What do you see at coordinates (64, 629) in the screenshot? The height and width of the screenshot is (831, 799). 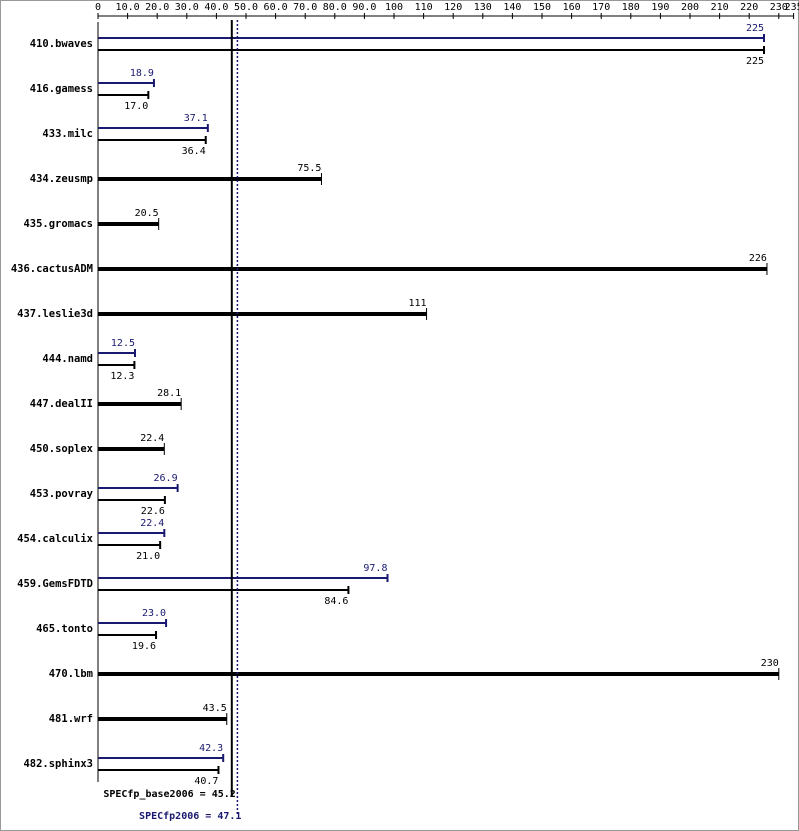 I see `benchmark-name: 465.tonto` at bounding box center [64, 629].